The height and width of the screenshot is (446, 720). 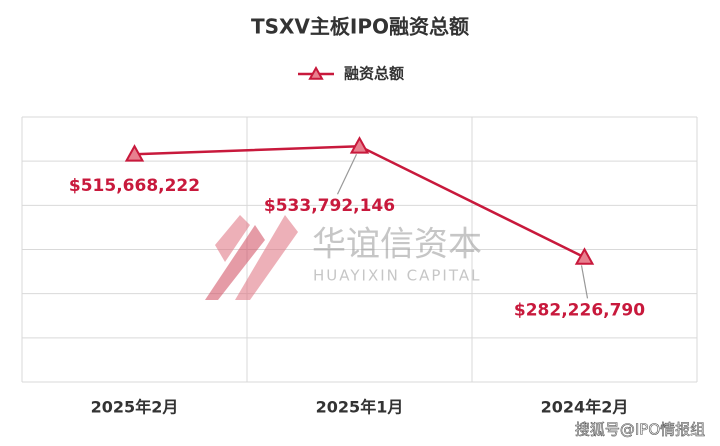 What do you see at coordinates (329, 206) in the screenshot?
I see `data-label: $533,792,146` at bounding box center [329, 206].